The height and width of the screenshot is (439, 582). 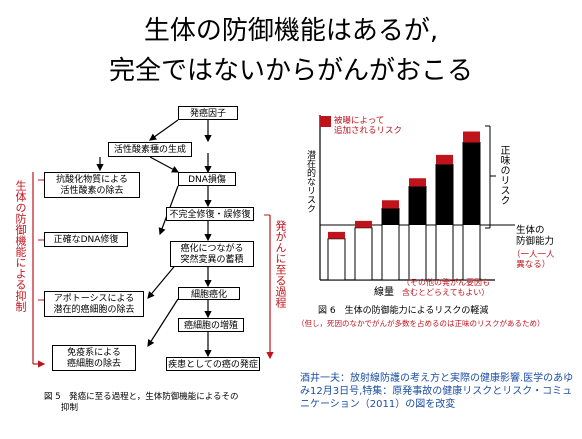 What do you see at coordinates (310, 181) in the screenshot?
I see `y-axis-label: 潜在的なリスク` at bounding box center [310, 181].